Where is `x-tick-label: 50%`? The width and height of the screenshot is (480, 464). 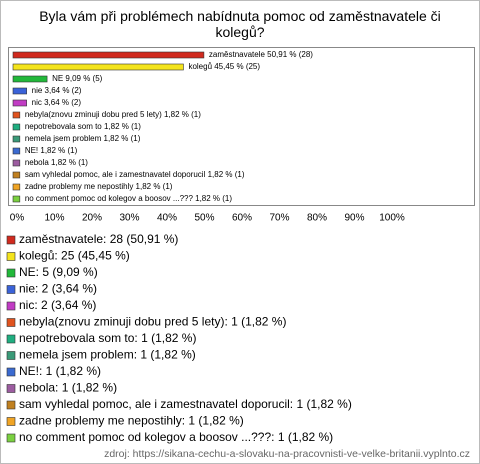 x-tick-label: 50% is located at coordinates (204, 218).